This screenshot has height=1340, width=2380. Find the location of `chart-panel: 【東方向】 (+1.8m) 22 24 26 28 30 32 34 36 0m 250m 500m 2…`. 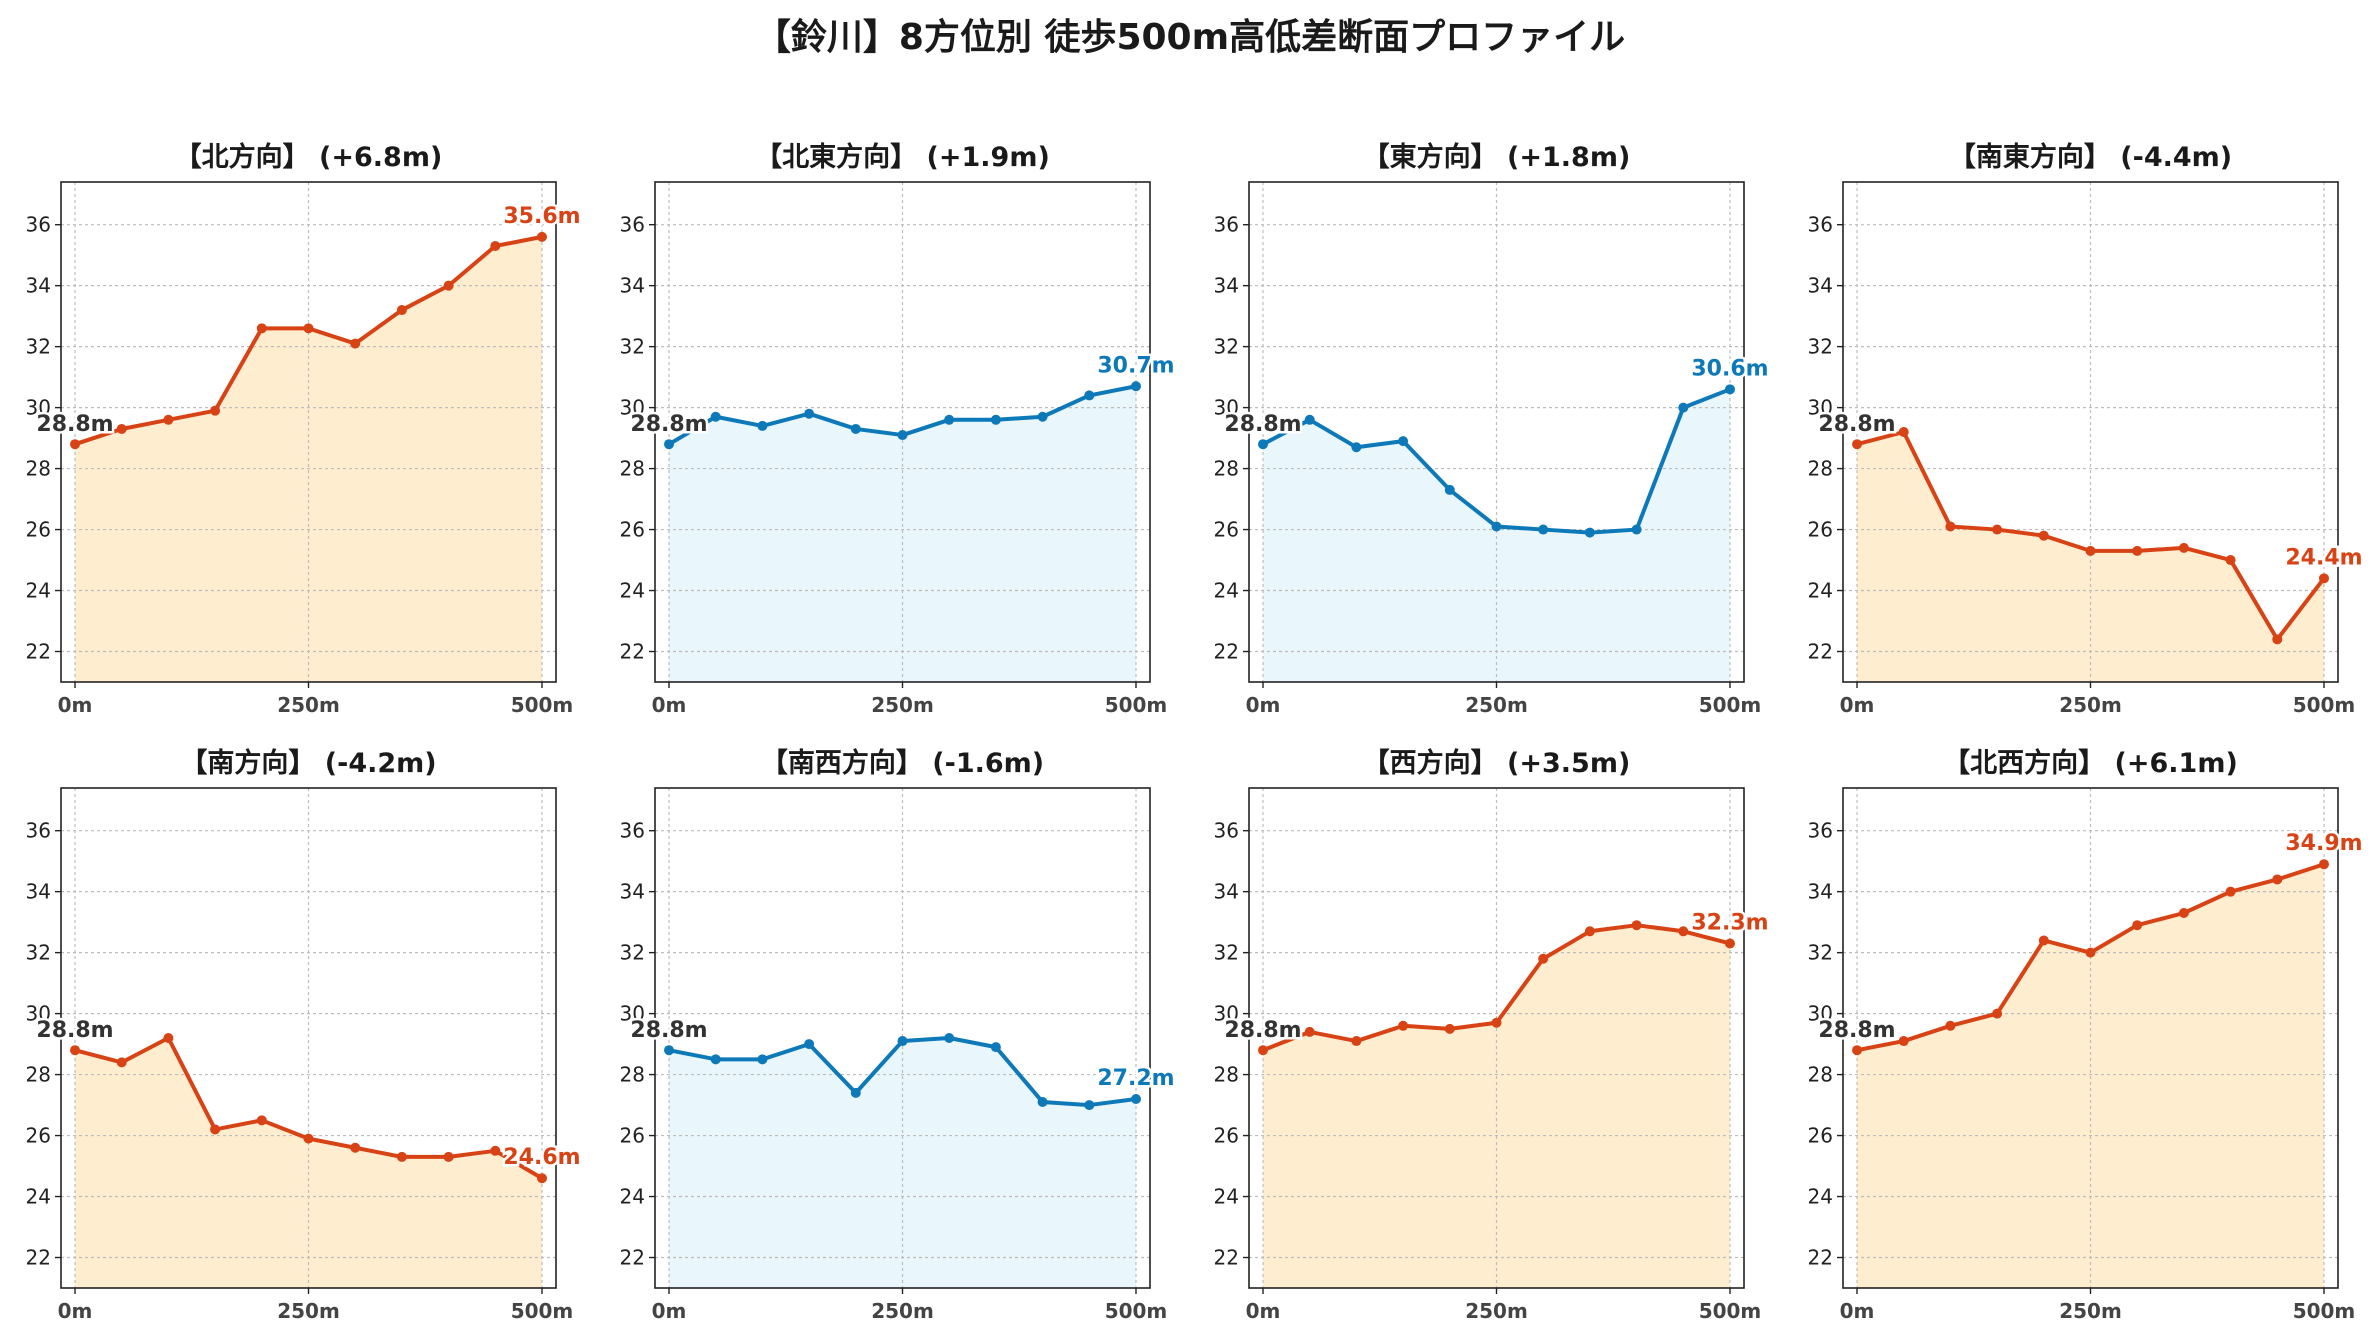

chart-panel: 【東方向】 (+1.8m) 22 24 26 28 30 32 34 36 0m 250m 500m 2… is located at coordinates (1493, 429).